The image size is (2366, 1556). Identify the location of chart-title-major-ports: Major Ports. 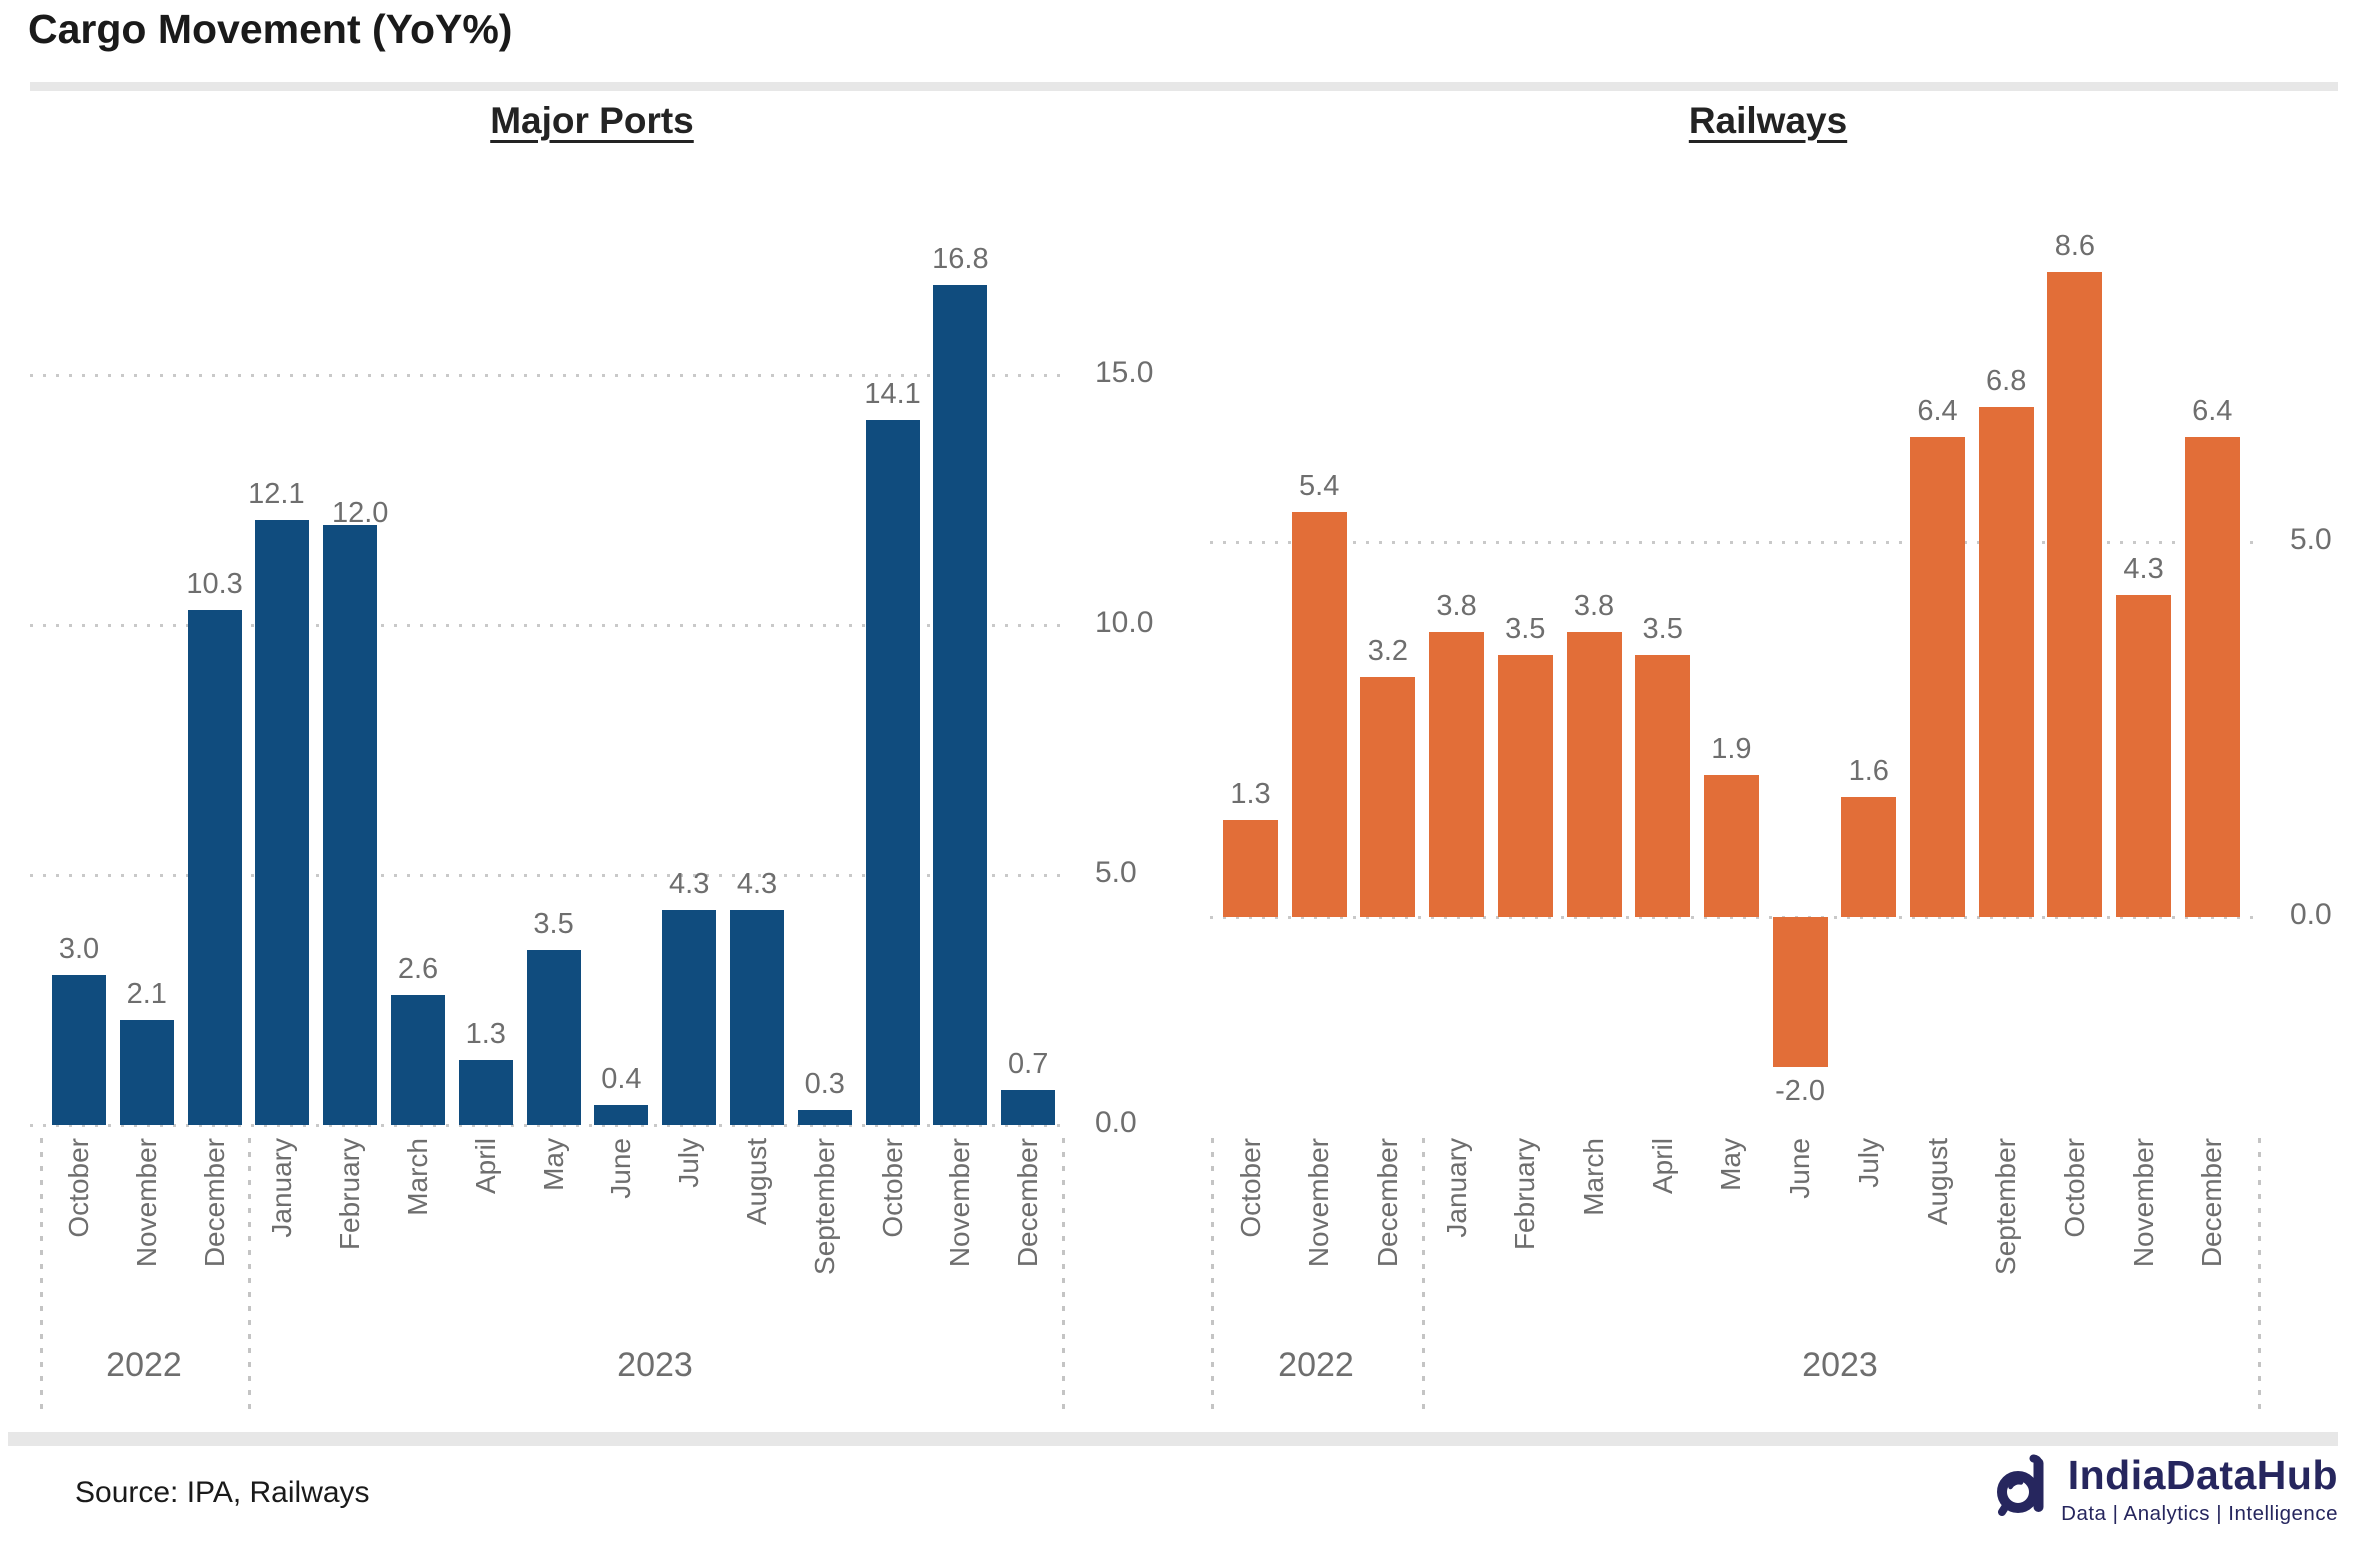
(592, 120).